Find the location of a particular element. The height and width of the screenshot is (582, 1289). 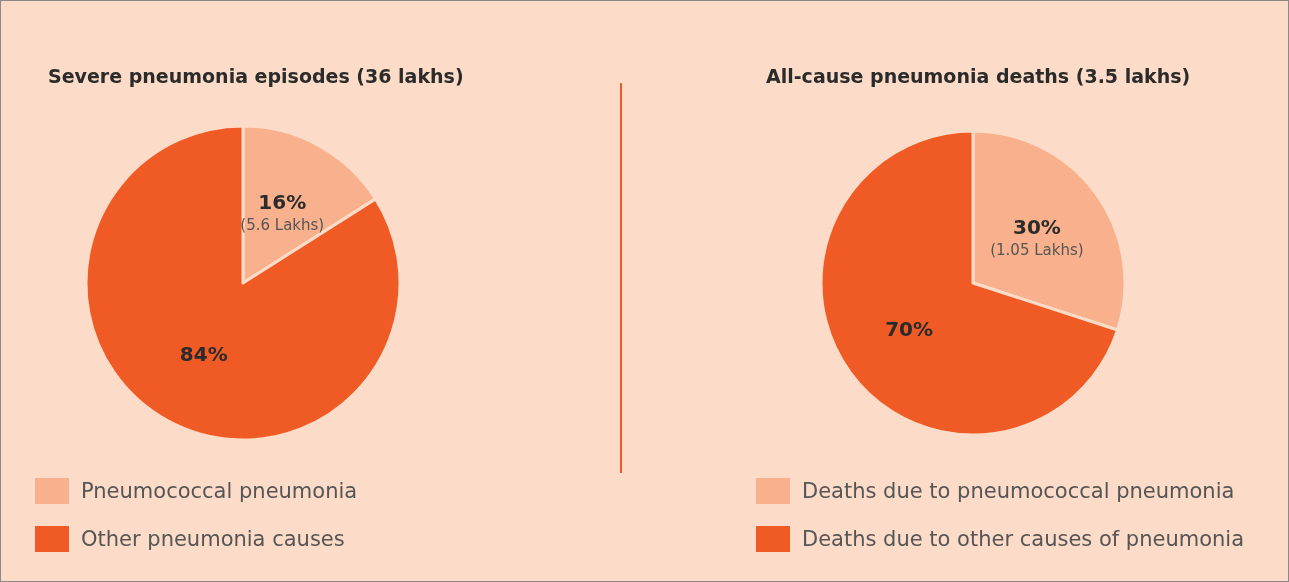

chart-title: All-cause pneumonia deaths (3.5 lakhs) is located at coordinates (978, 75).